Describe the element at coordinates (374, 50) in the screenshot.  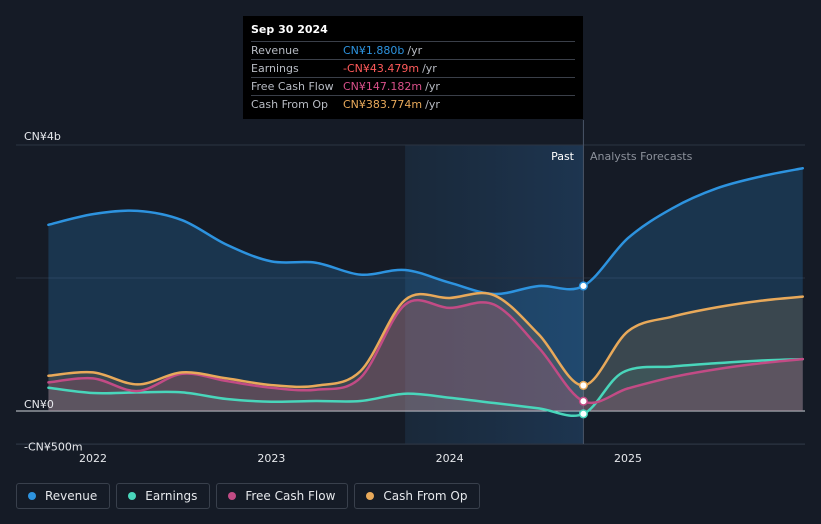
I see `tooltip-value: CN¥1.880b` at that location.